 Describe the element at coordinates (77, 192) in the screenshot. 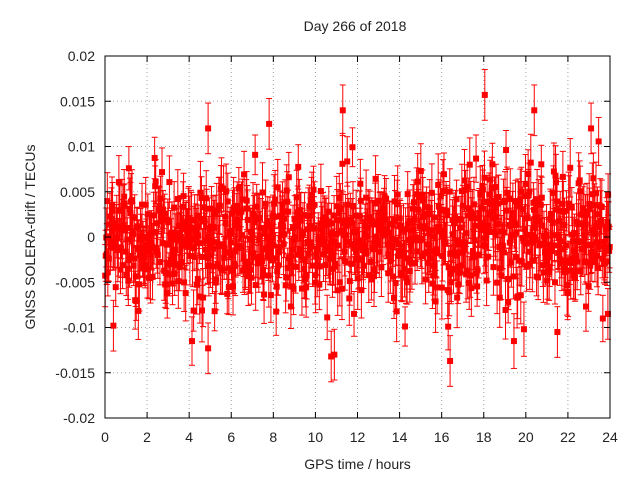

I see `y-tick-label: 0.005` at that location.